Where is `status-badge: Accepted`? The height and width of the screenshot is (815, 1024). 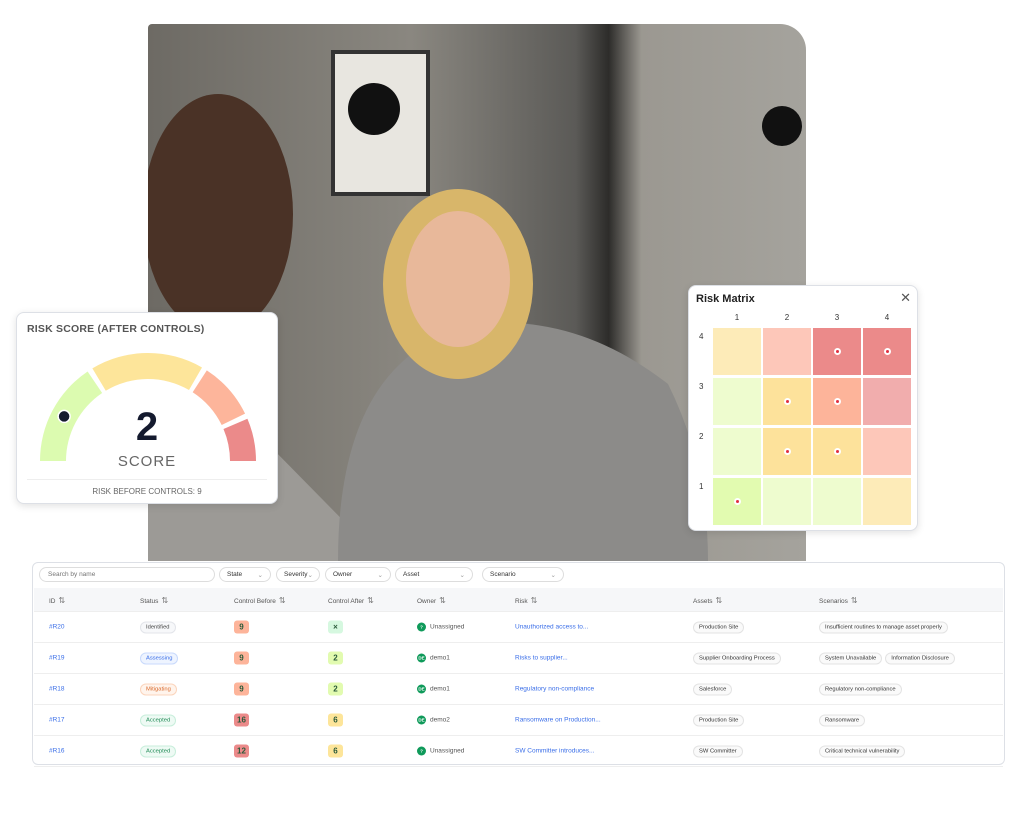 status-badge: Accepted is located at coordinates (158, 751).